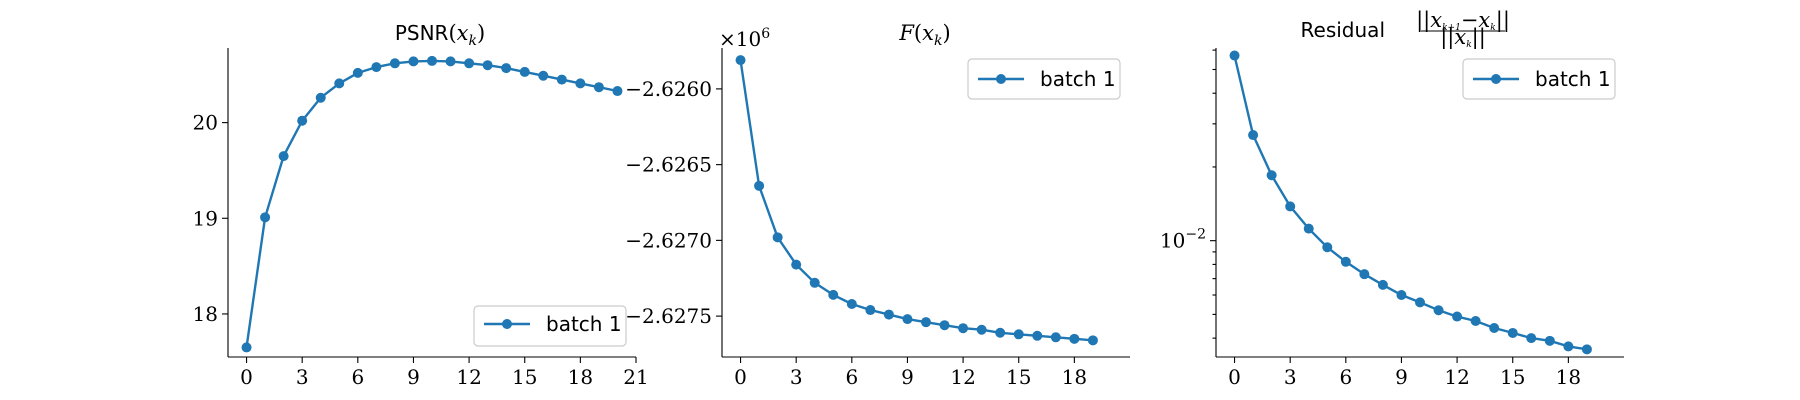 The height and width of the screenshot is (400, 1800). What do you see at coordinates (205, 218) in the screenshot?
I see `psnr-y-tick-label: 19` at bounding box center [205, 218].